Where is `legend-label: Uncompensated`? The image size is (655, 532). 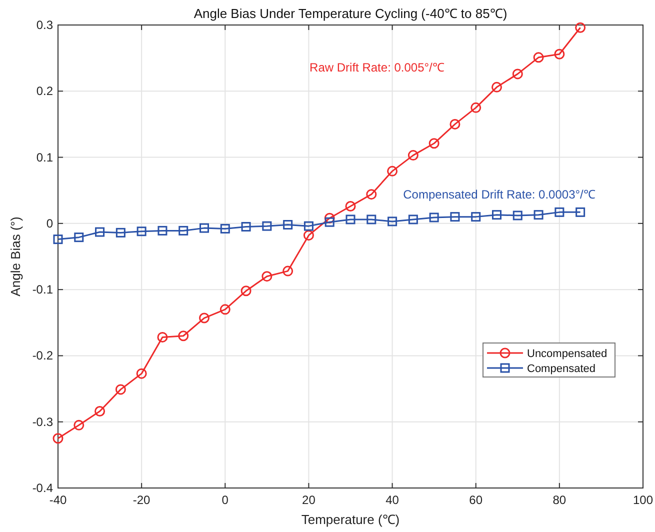
legend-label: Uncompensated is located at coordinates (567, 354).